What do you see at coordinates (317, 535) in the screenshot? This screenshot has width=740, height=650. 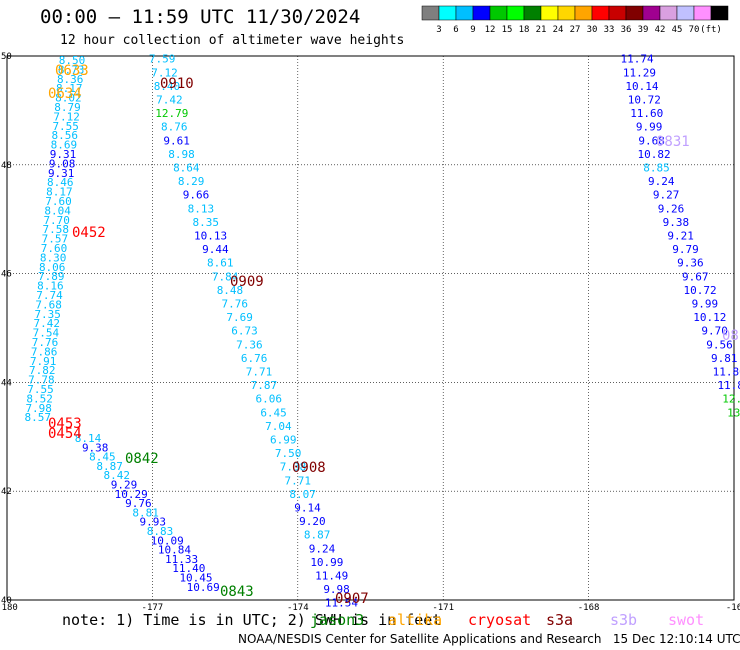 I see `swh-value: 8.87` at bounding box center [317, 535].